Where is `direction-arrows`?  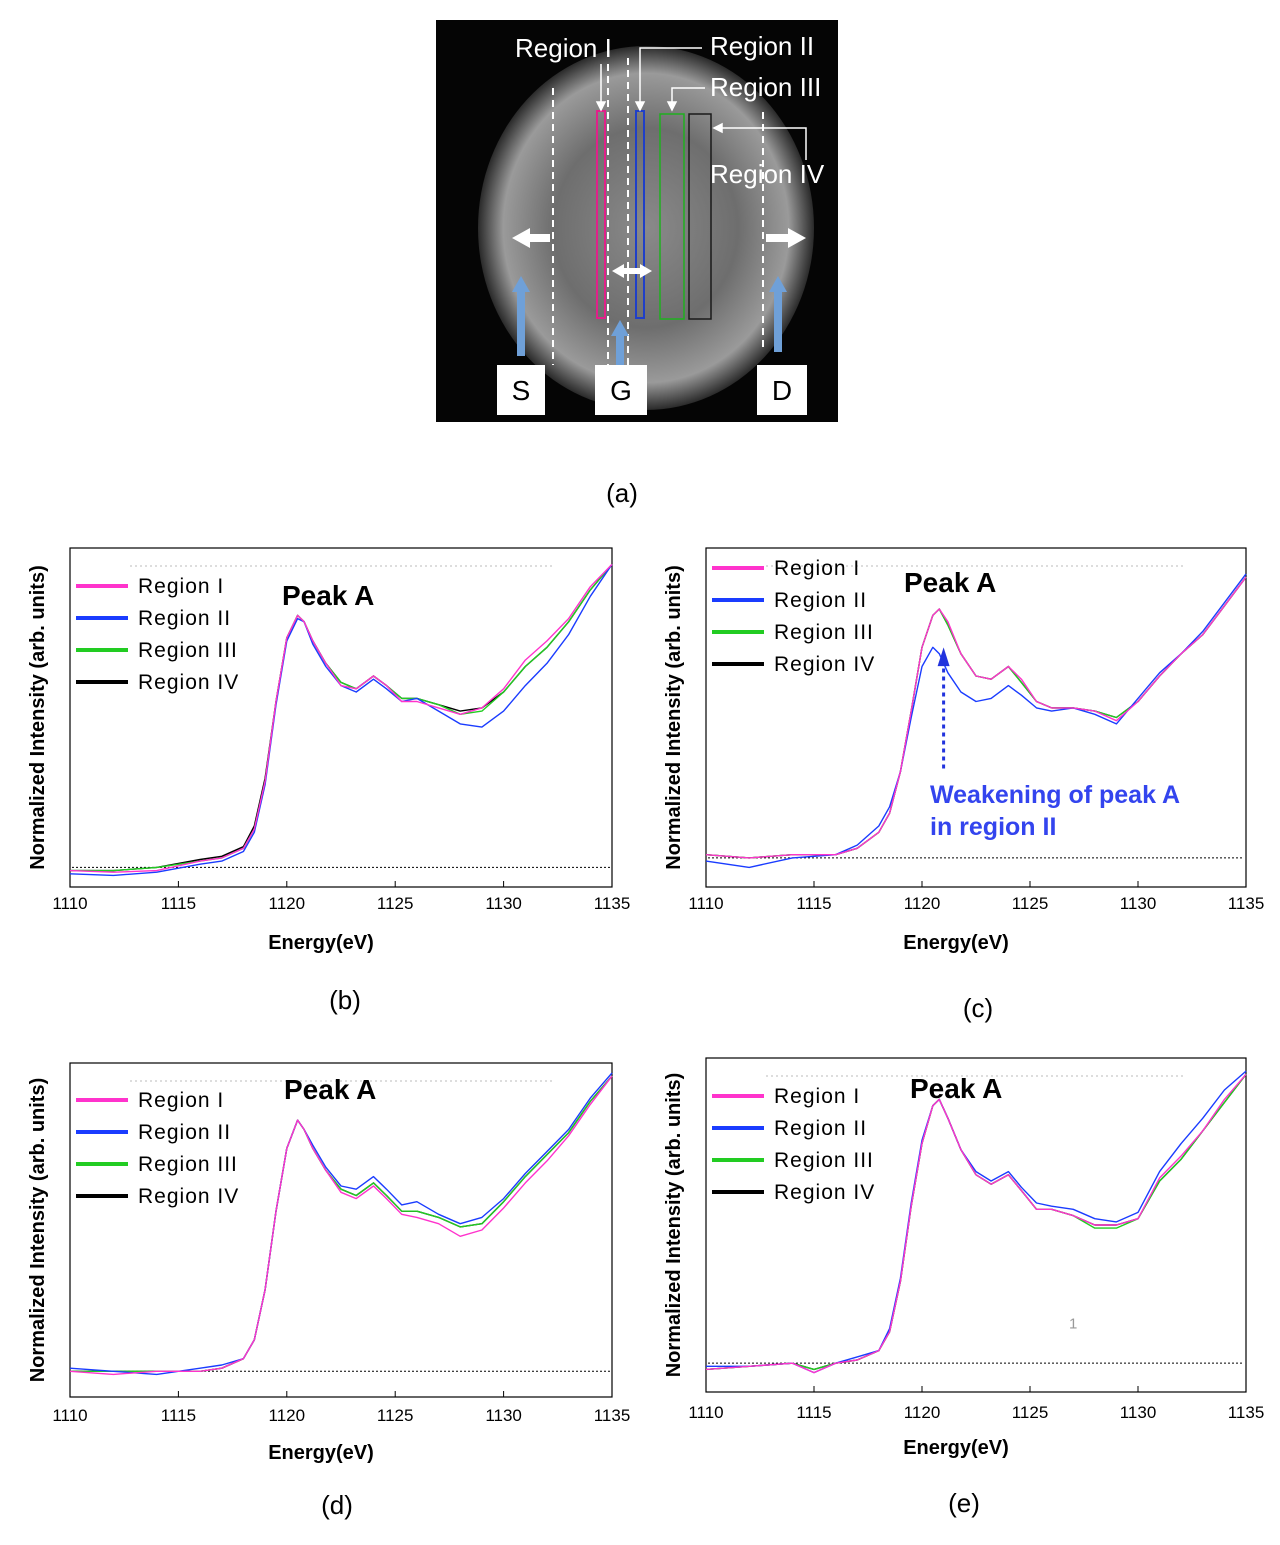 direction-arrows is located at coordinates (659, 253).